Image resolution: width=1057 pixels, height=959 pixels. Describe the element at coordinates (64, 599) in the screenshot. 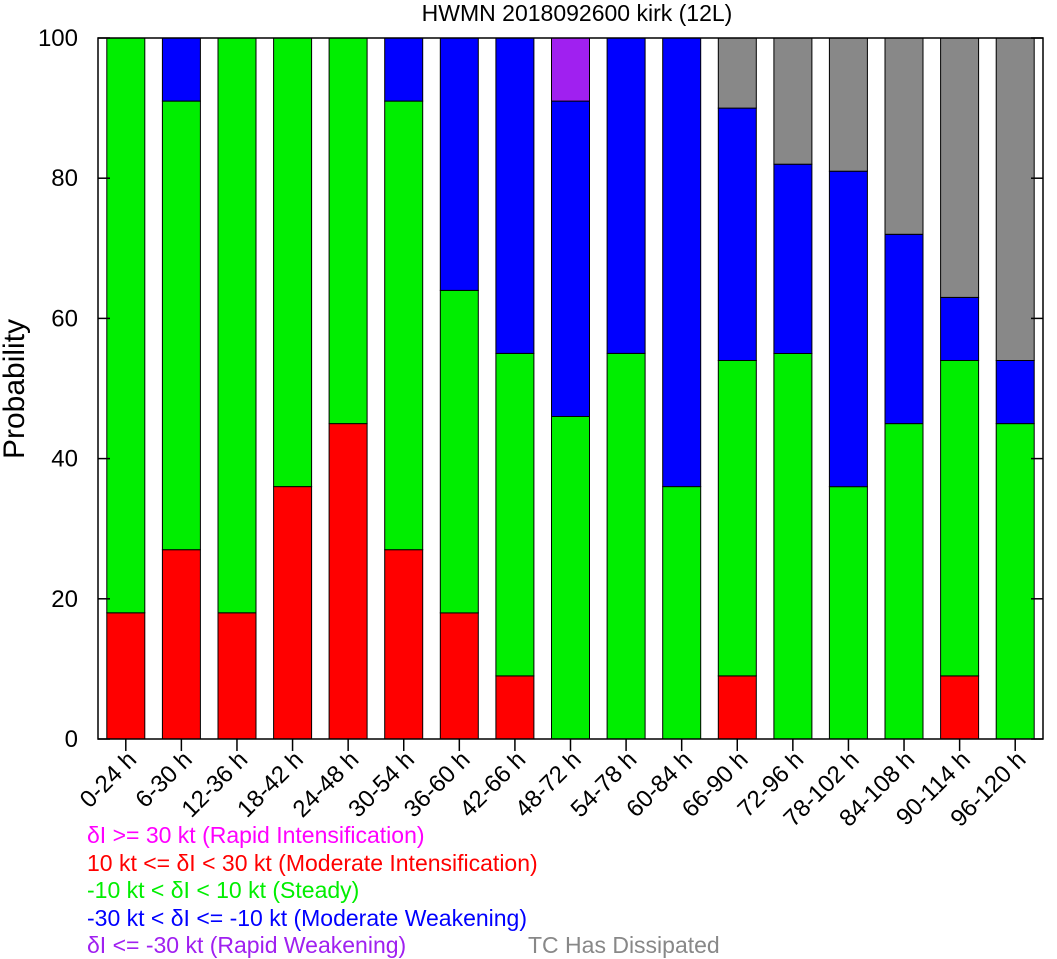

I see `y-tick-label: 20` at that location.